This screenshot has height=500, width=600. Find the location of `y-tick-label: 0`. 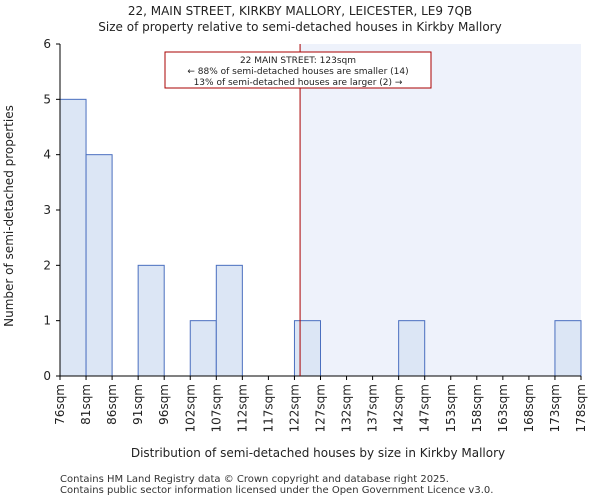

y-tick-label: 0 is located at coordinates (47, 376).